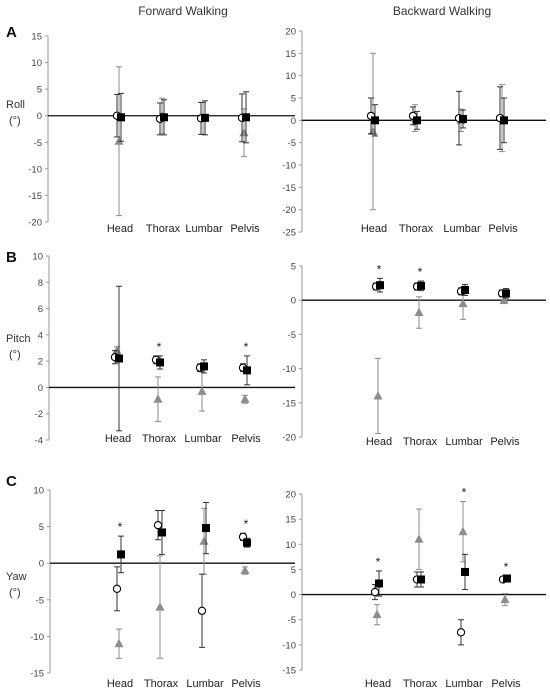 The width and height of the screenshot is (550, 692). What do you see at coordinates (11, 481) in the screenshot?
I see `row-letter-c: C` at bounding box center [11, 481].